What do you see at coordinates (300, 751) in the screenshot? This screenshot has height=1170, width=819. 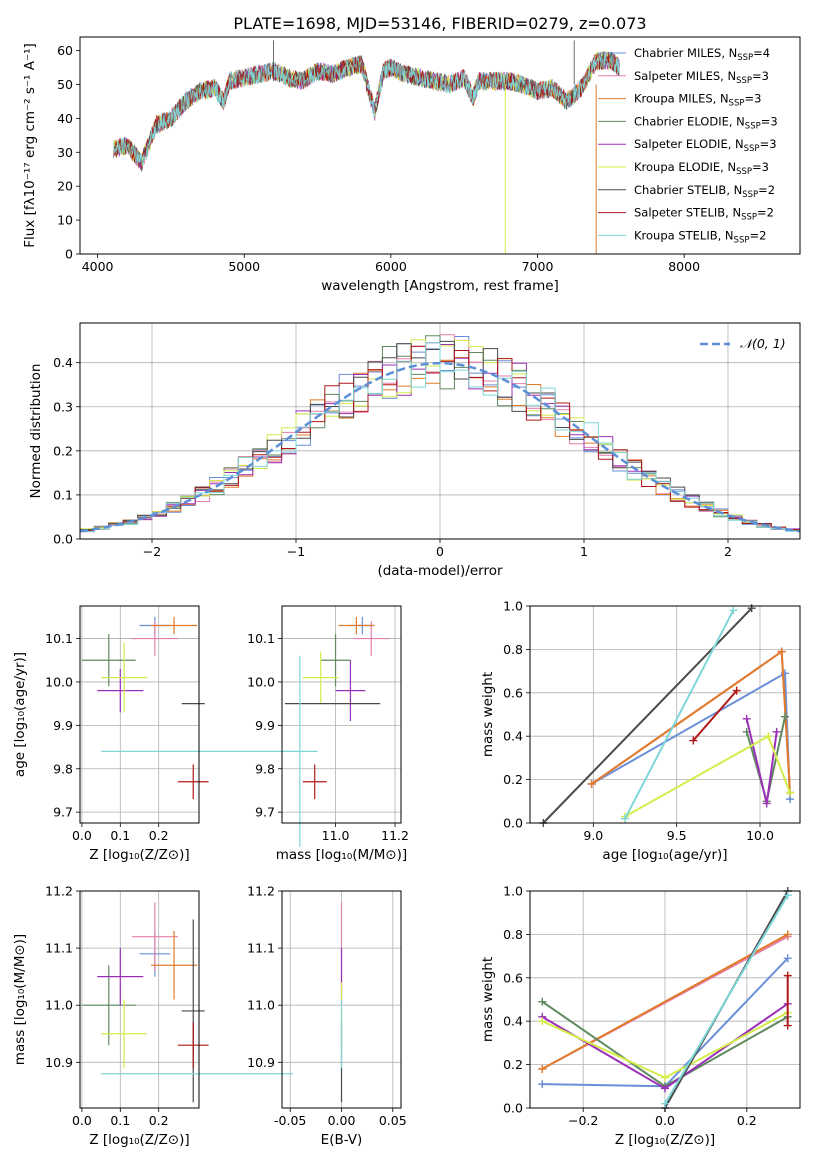 I see `errorbar-point-kroupa_stelib` at bounding box center [300, 751].